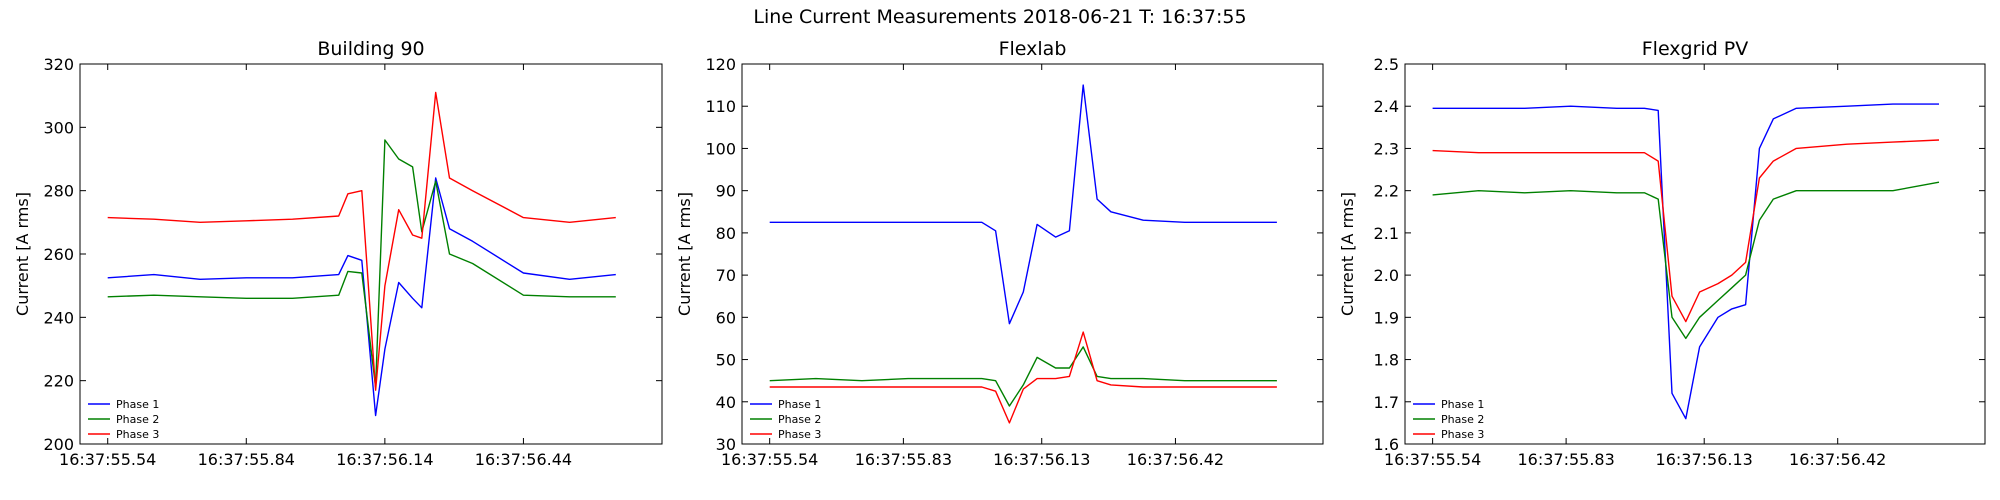  What do you see at coordinates (58, 127) in the screenshot?
I see `y-tick-label: 300` at bounding box center [58, 127].